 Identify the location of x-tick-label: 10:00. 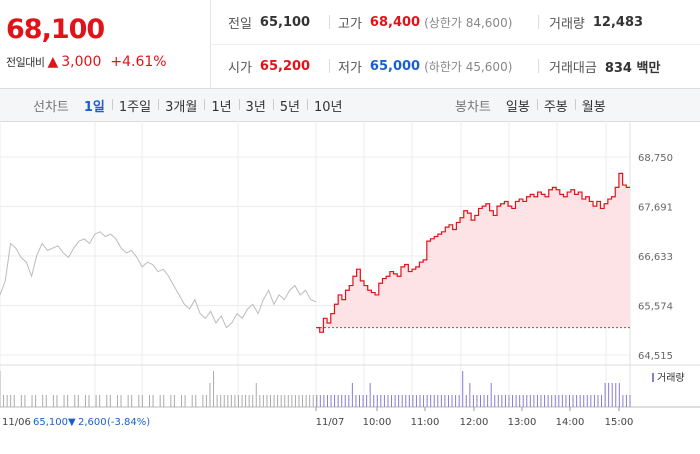
(377, 422).